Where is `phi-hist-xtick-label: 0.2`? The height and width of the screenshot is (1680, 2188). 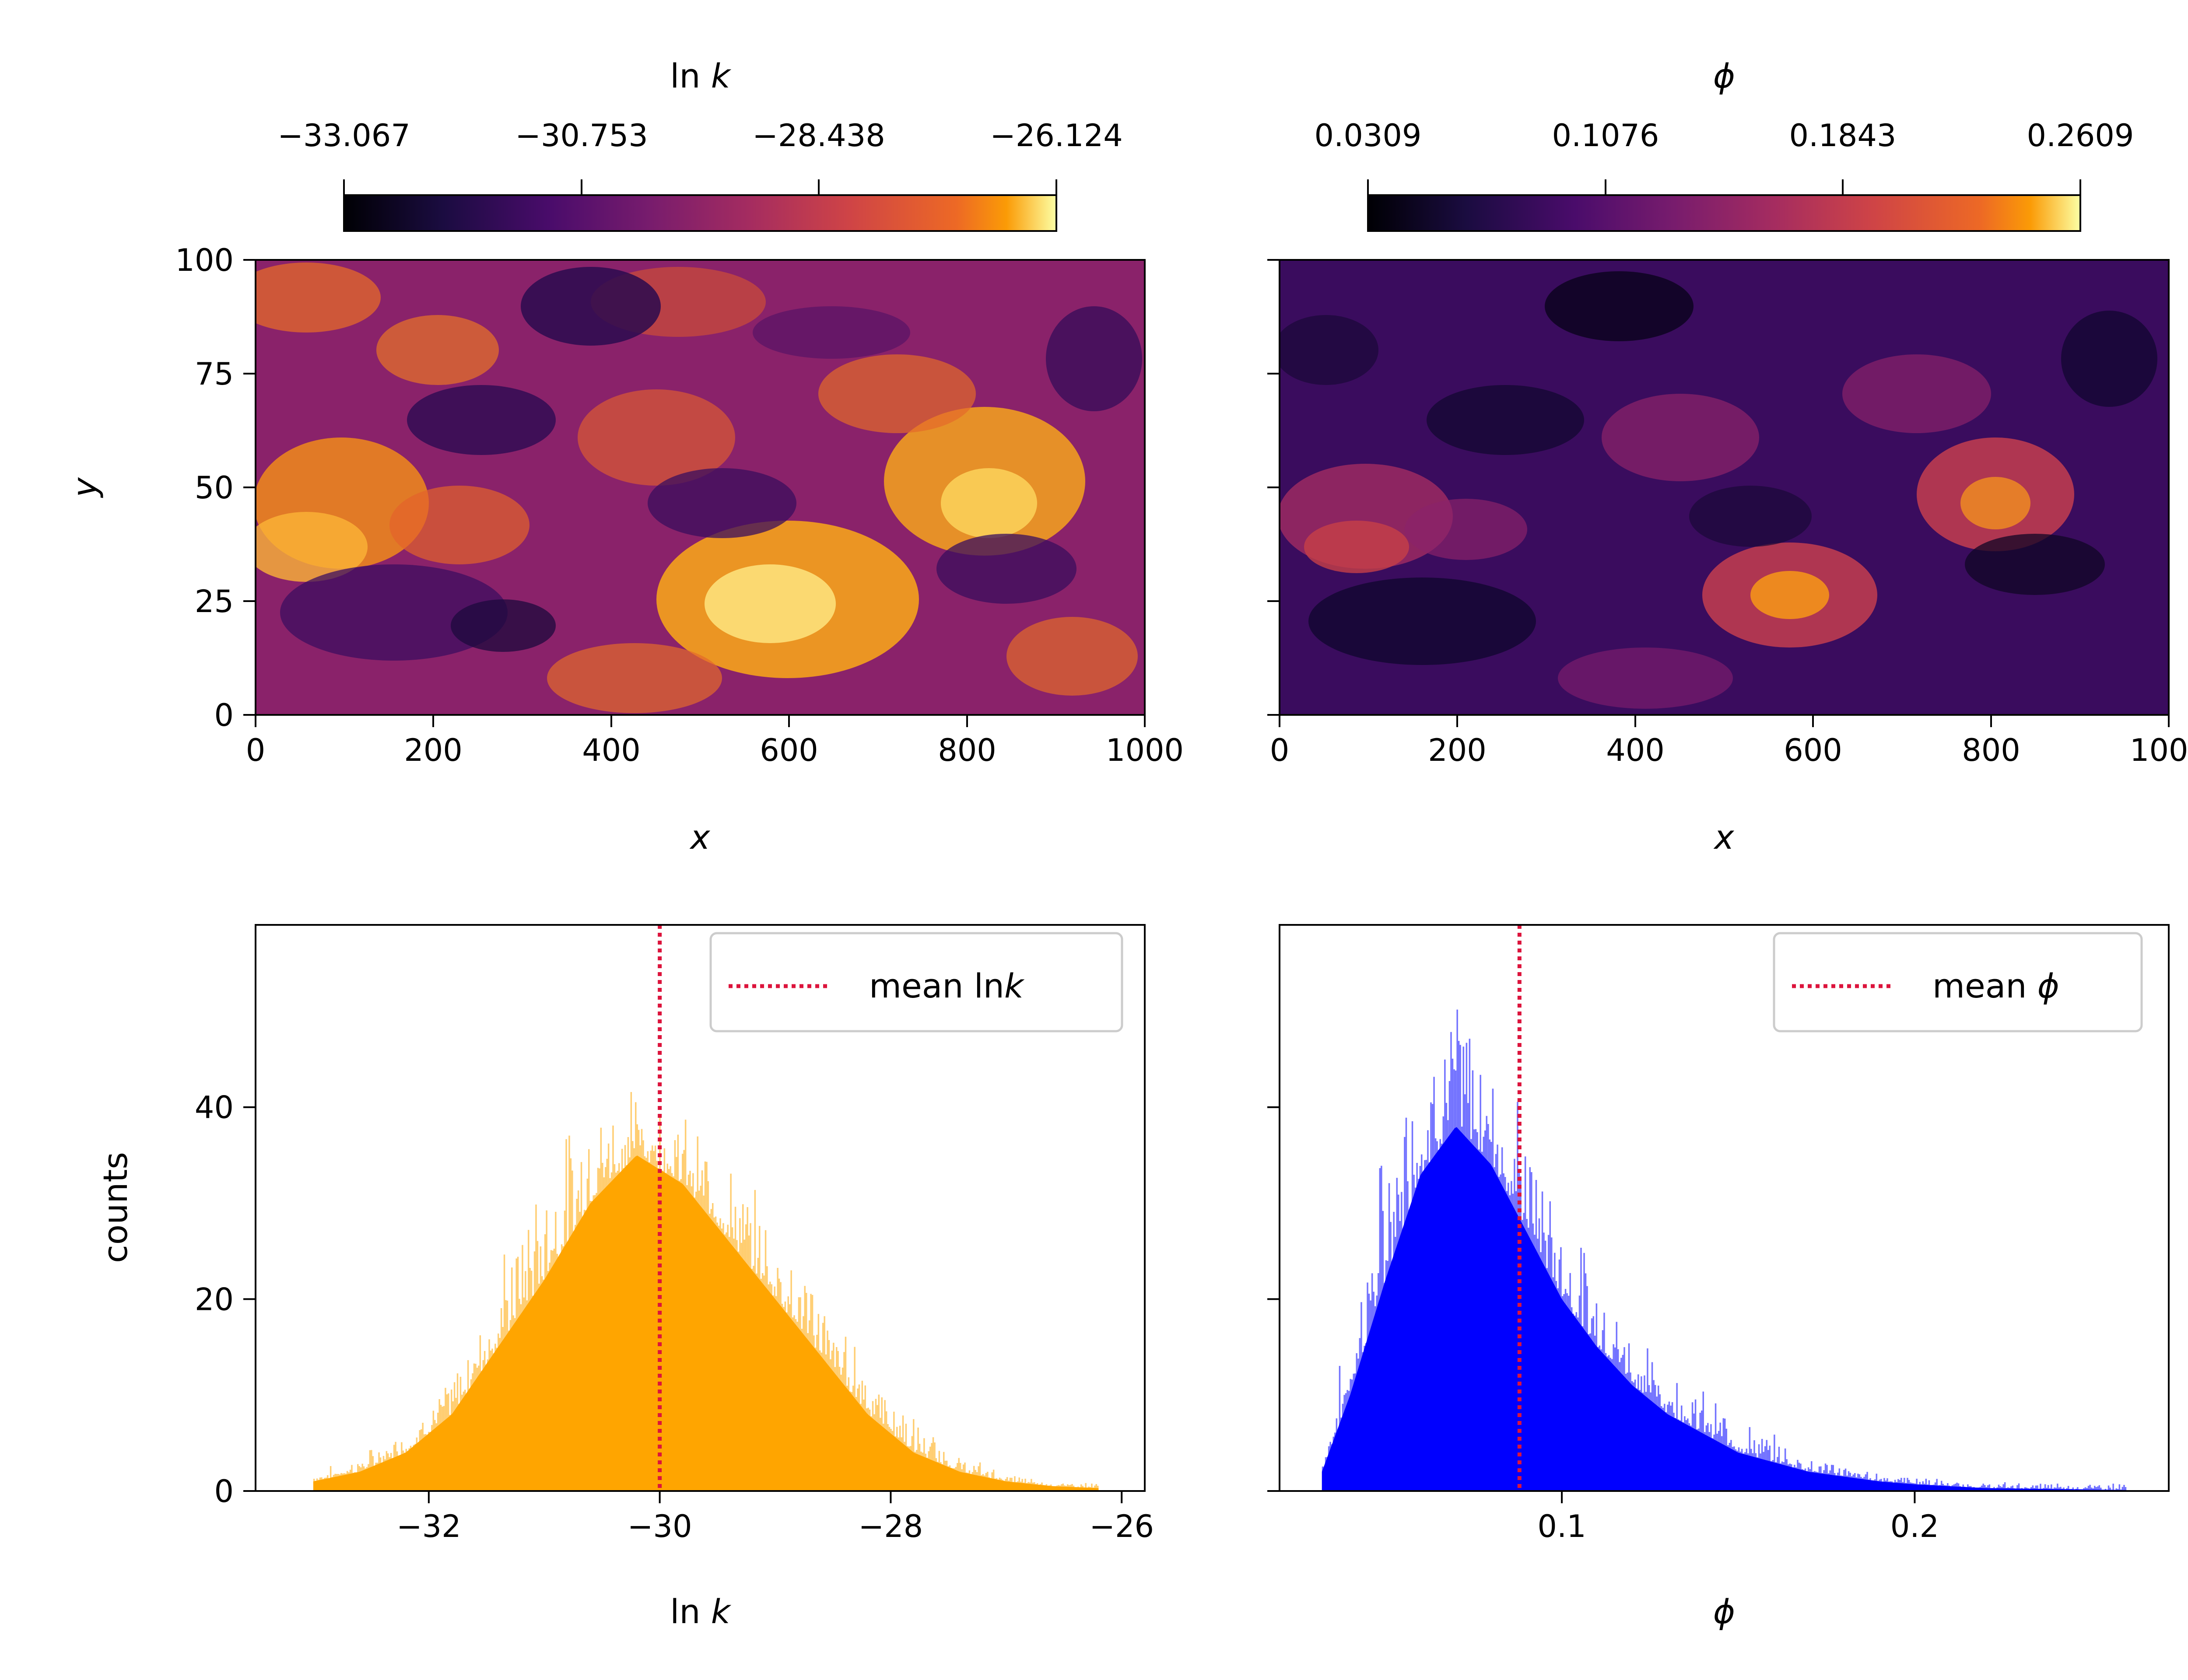
phi-hist-xtick-label: 0.2 is located at coordinates (1914, 1526).